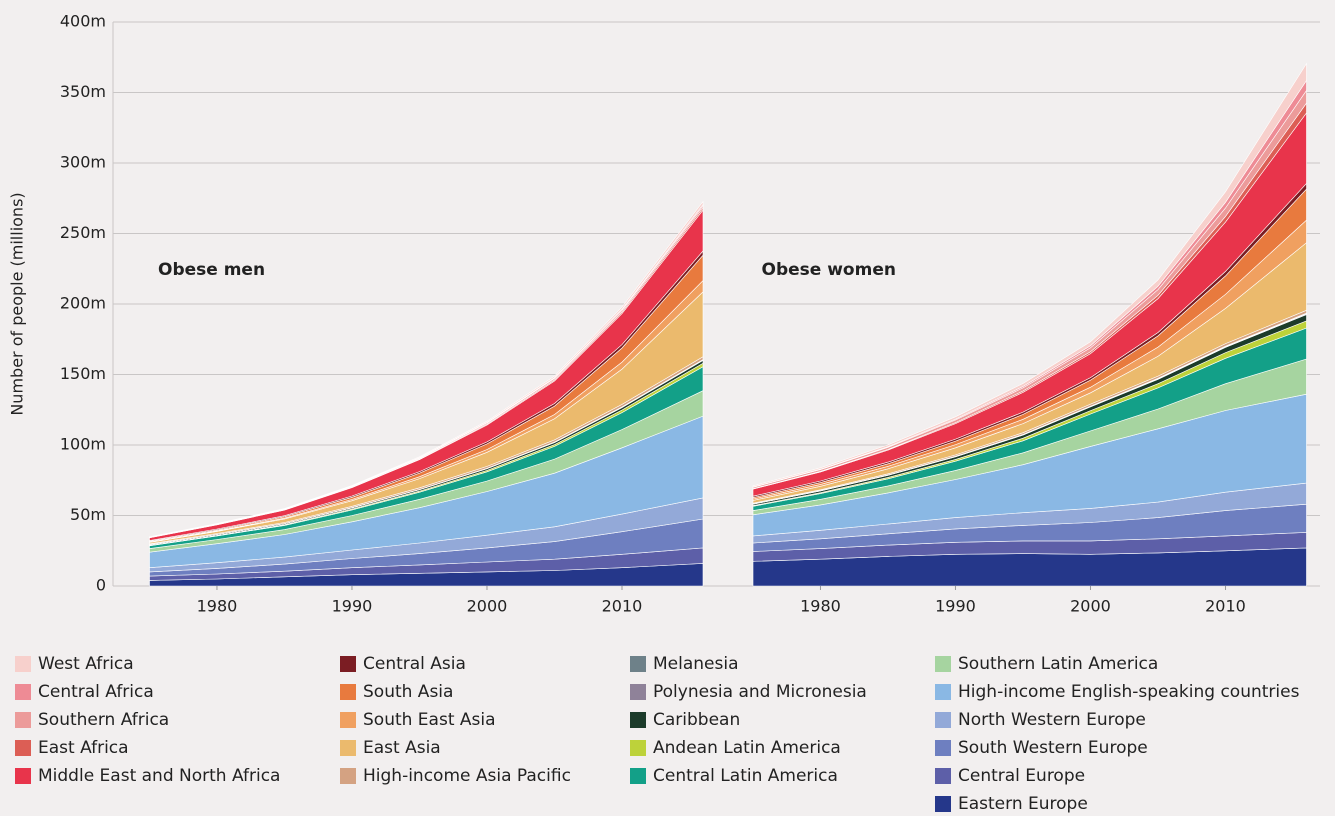  What do you see at coordinates (696, 720) in the screenshot?
I see `legend-label: Caribbean` at bounding box center [696, 720].